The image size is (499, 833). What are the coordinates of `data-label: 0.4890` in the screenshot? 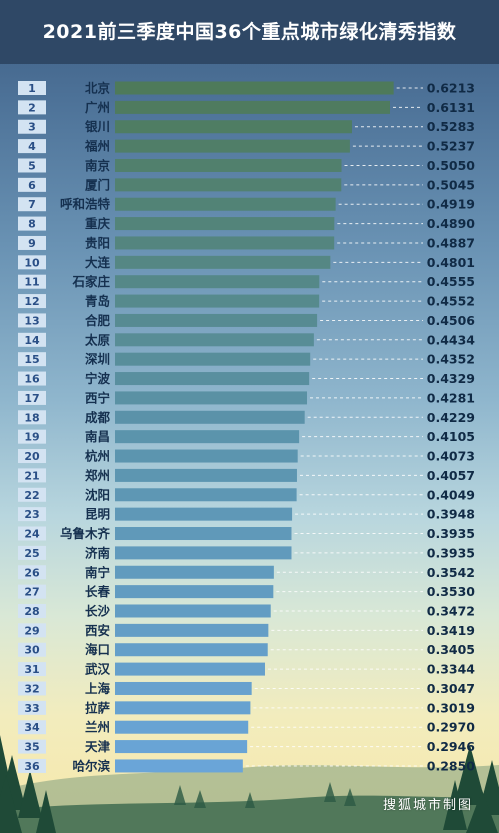 It's located at (451, 223).